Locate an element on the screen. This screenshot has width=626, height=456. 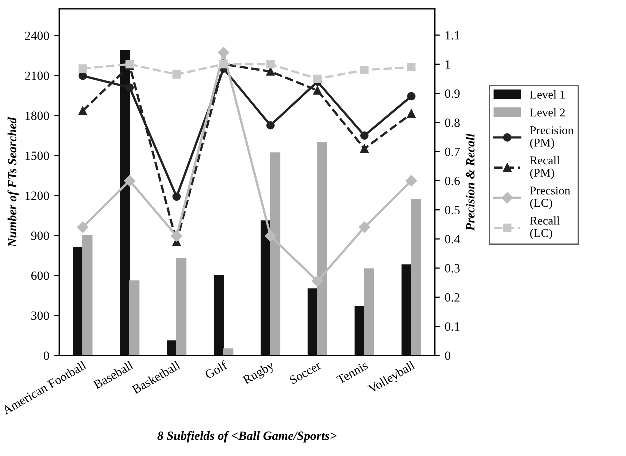
legend-label: Precision (PM) is located at coordinates (552, 138).